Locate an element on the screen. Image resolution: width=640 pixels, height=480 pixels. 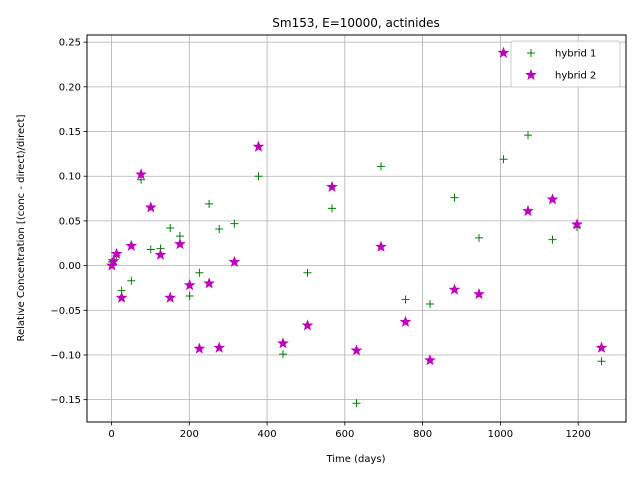
y-tick-label: −0.15 is located at coordinates (65, 400).